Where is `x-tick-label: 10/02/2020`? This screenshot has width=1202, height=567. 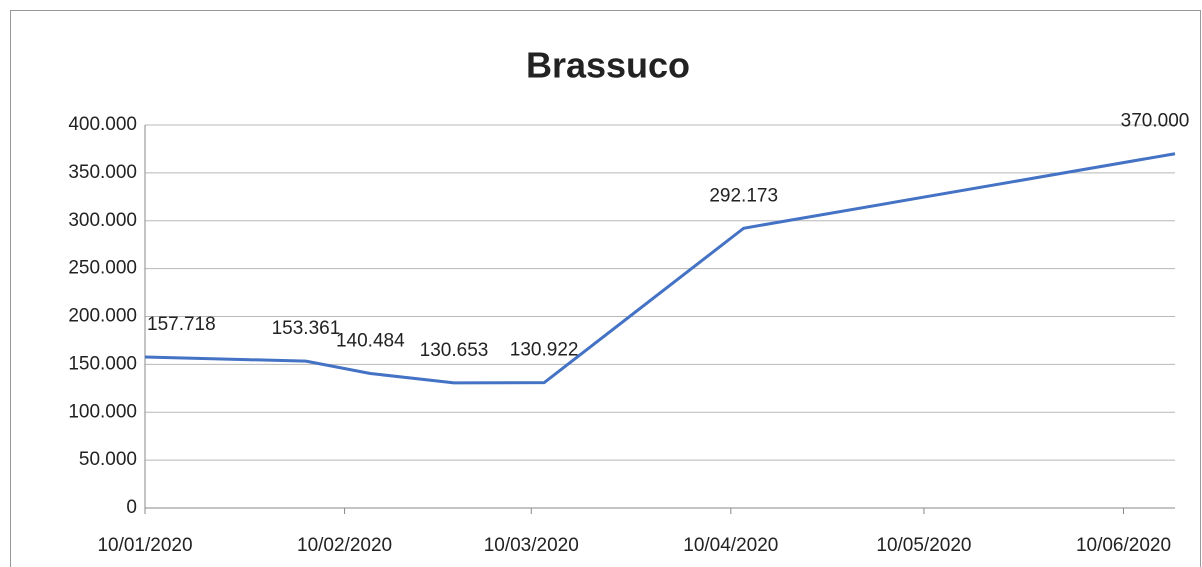 x-tick-label: 10/02/2020 is located at coordinates (344, 545).